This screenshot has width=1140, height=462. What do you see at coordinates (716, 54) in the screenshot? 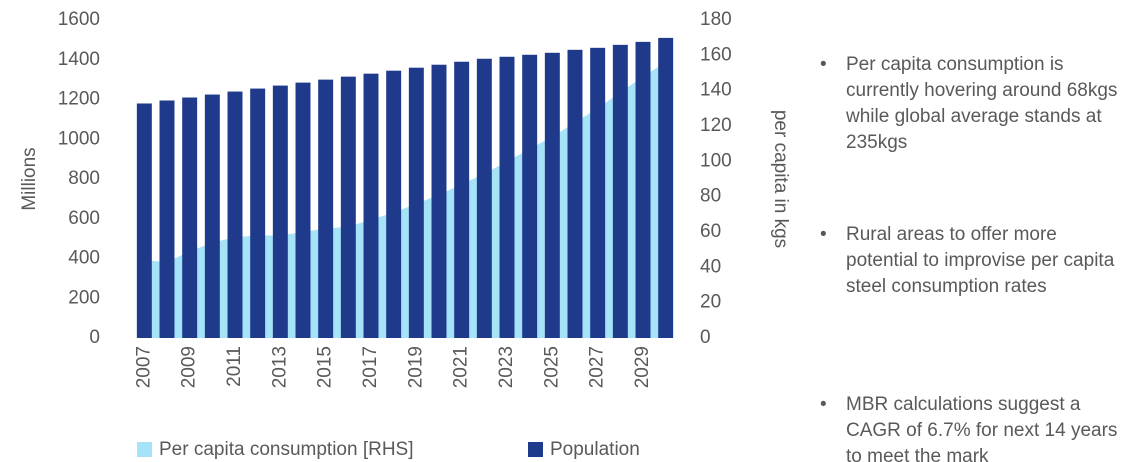
I see `y2-tick-label: 160` at bounding box center [716, 54].